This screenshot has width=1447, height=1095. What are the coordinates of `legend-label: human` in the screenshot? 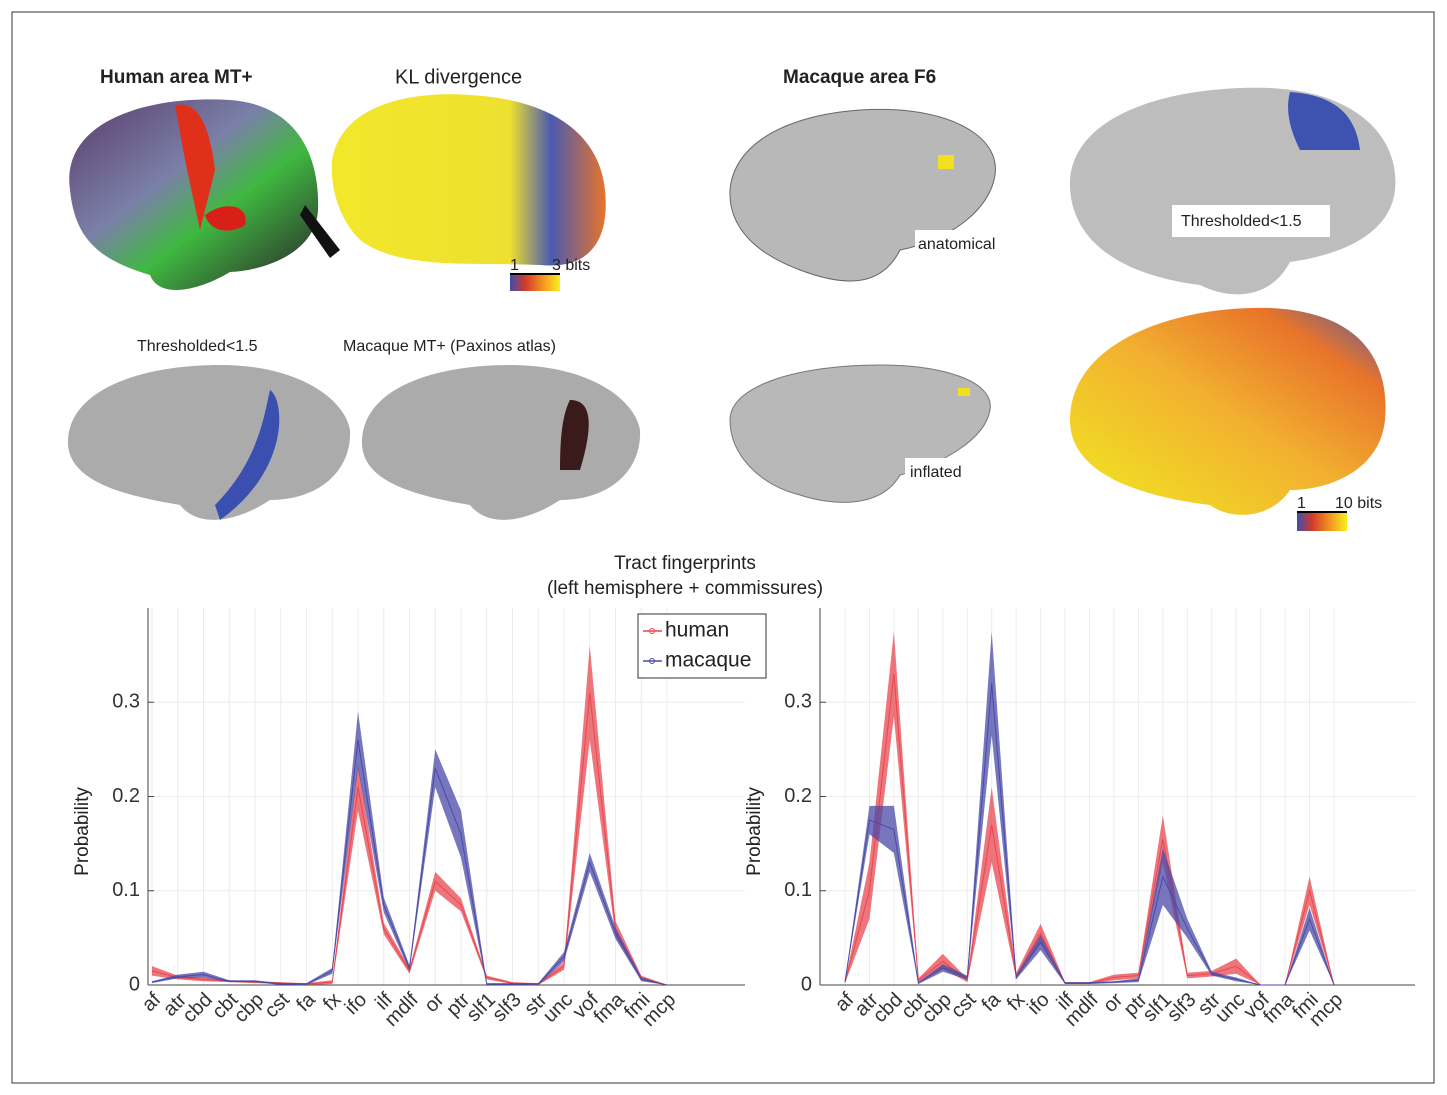 It's located at (697, 630).